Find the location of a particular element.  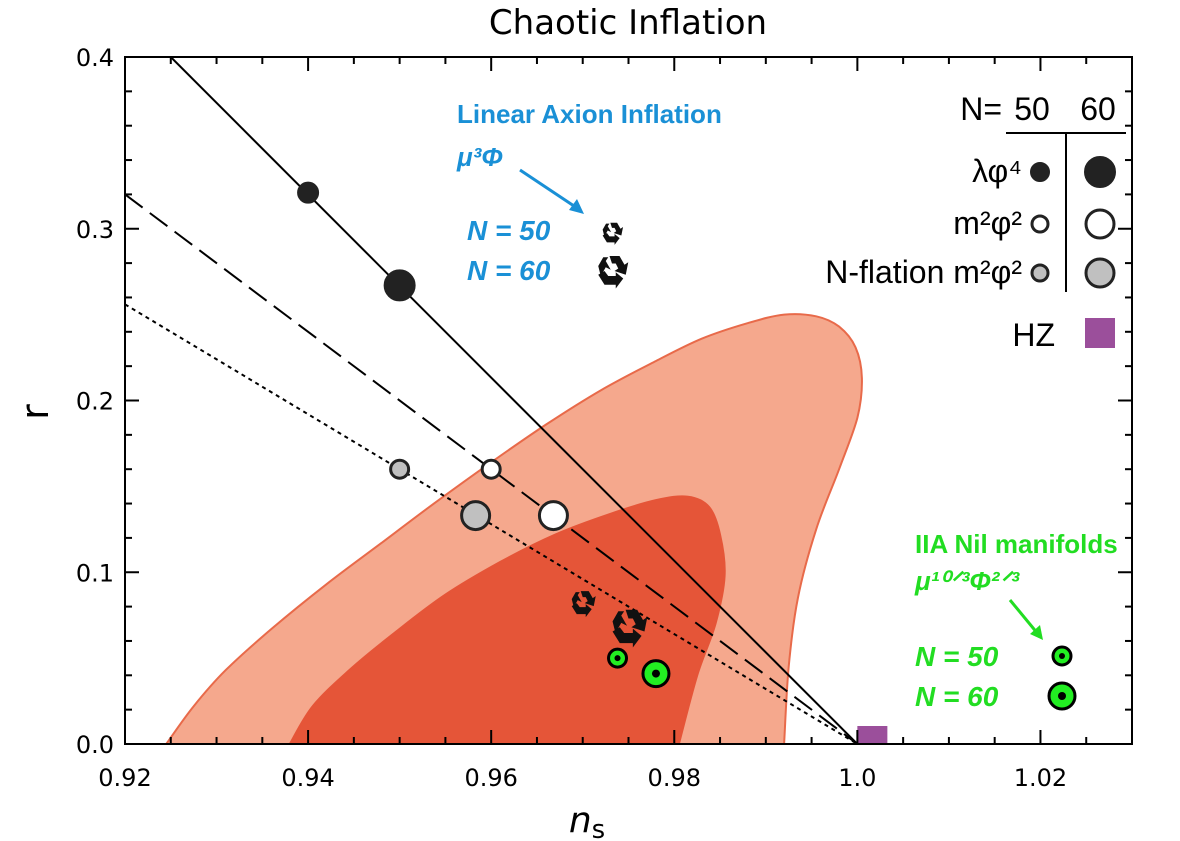

legend-nflation-n60-marker is located at coordinates (1100, 273).